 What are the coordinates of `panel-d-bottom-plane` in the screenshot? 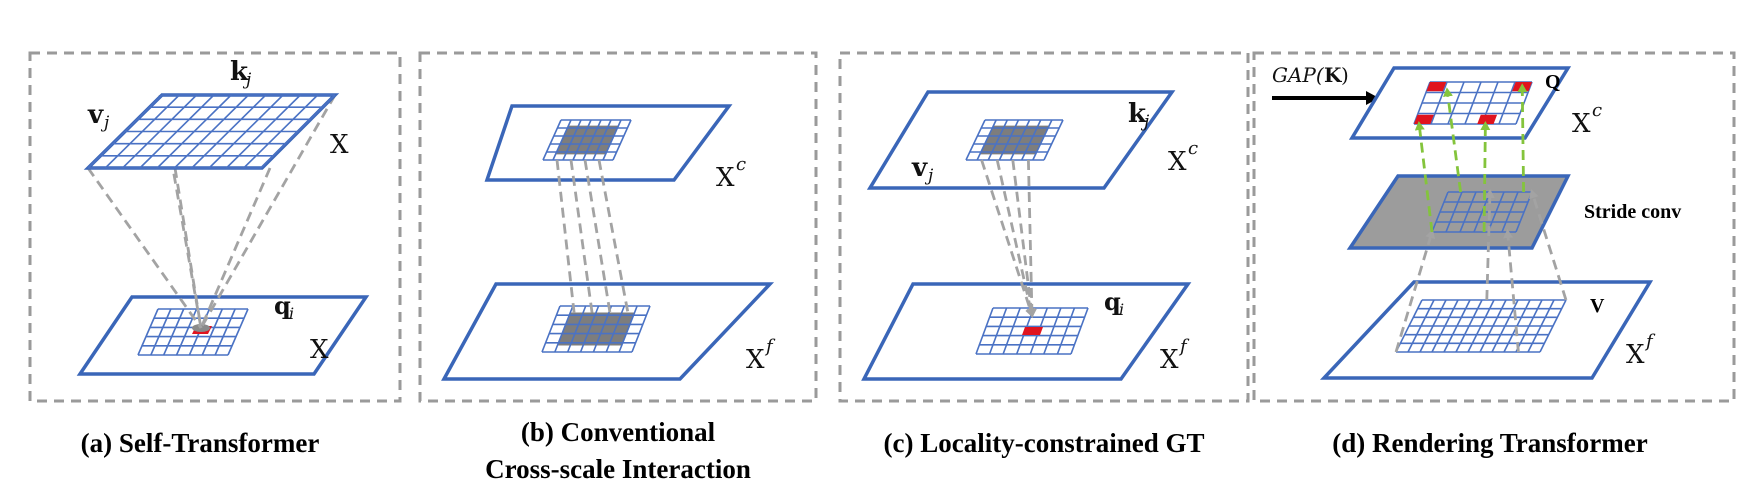 It's located at (1486, 330).